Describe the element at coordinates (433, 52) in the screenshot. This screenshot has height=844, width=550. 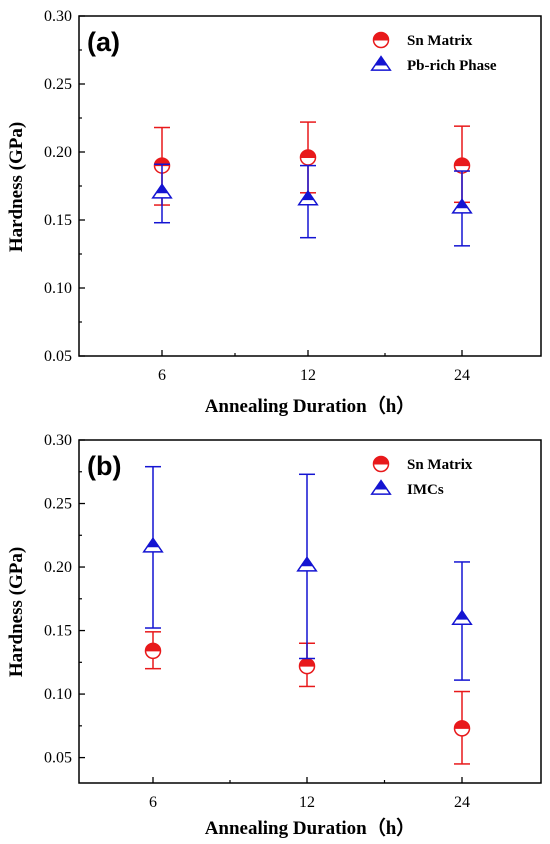
I see `legend: Sn Matrix Pb-rich Phase` at that location.